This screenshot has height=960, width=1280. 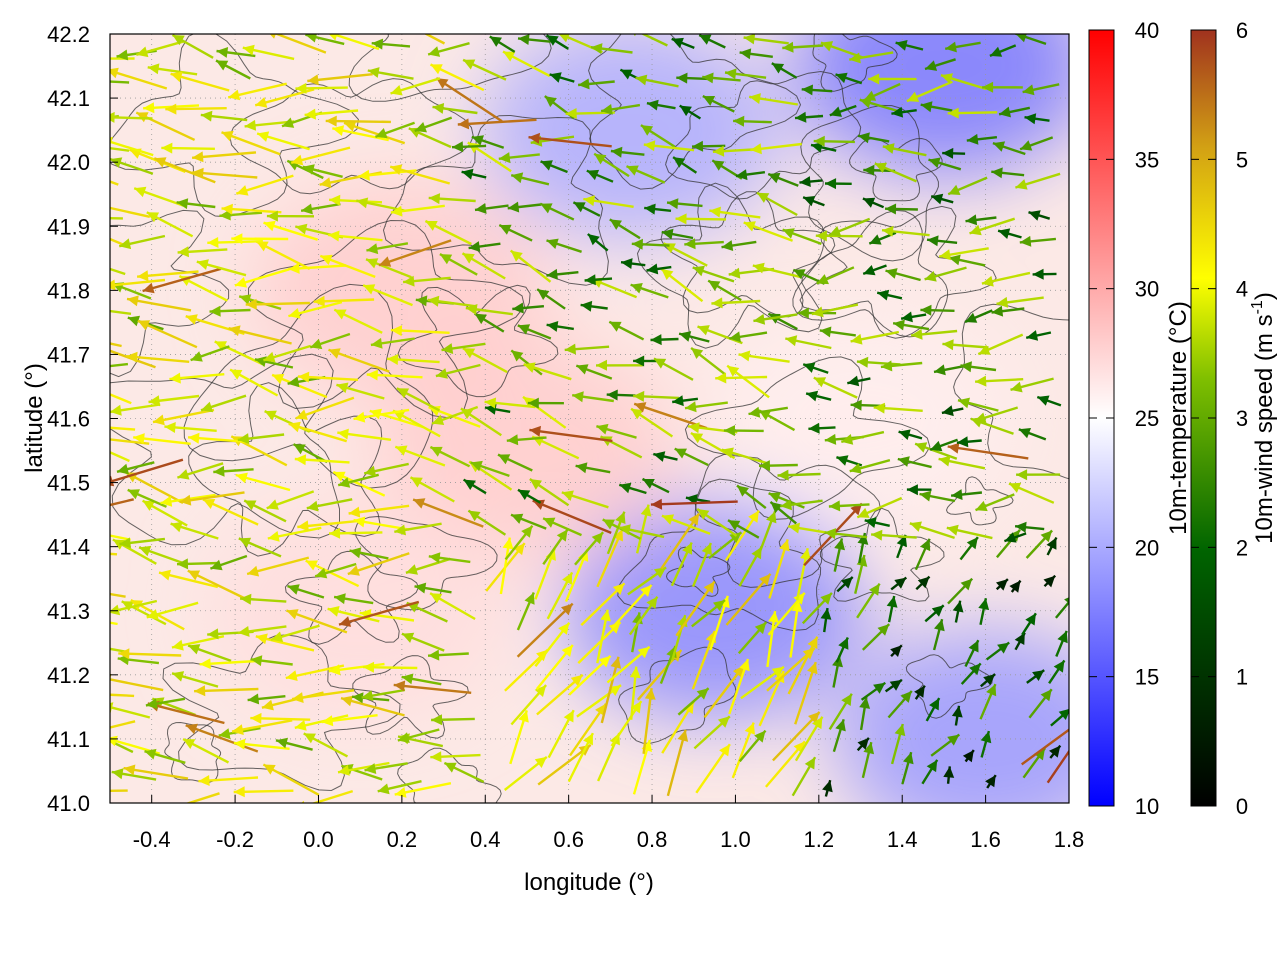 What do you see at coordinates (1124, 418) in the screenshot?
I see `temperature-colorbar-ticks: 10 15 20 25 30 35 40` at bounding box center [1124, 418].